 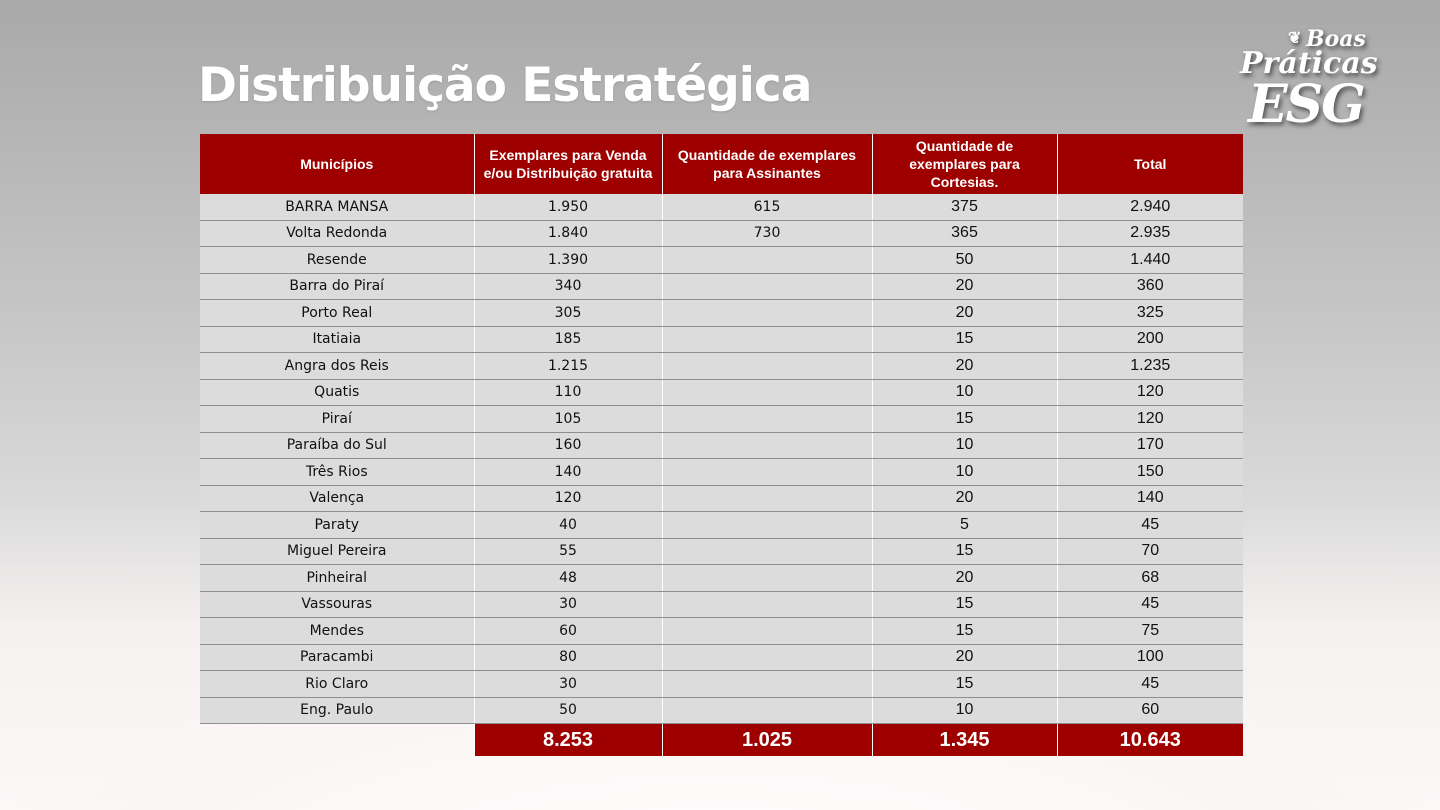 What do you see at coordinates (965, 525) in the screenshot?
I see `cortesias-cell: 5` at bounding box center [965, 525].